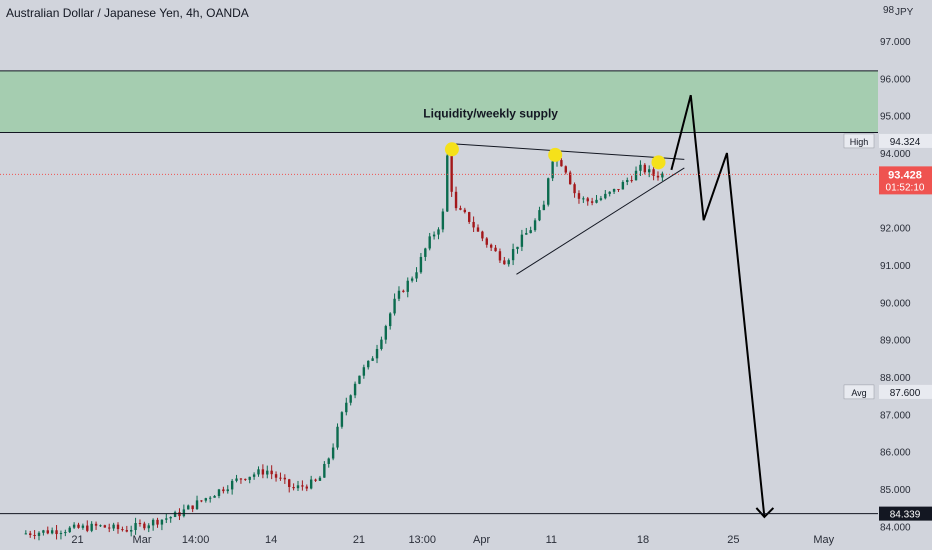  I want to click on supply-zone-label: Liquidity/weekly supply, so click(490, 114).